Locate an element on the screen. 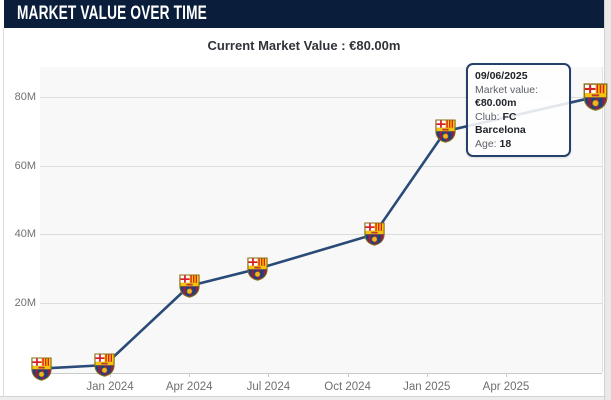 This screenshot has width=611, height=400. current-market-value-subtitle: Current Market Value : €80.00m is located at coordinates (304, 45).